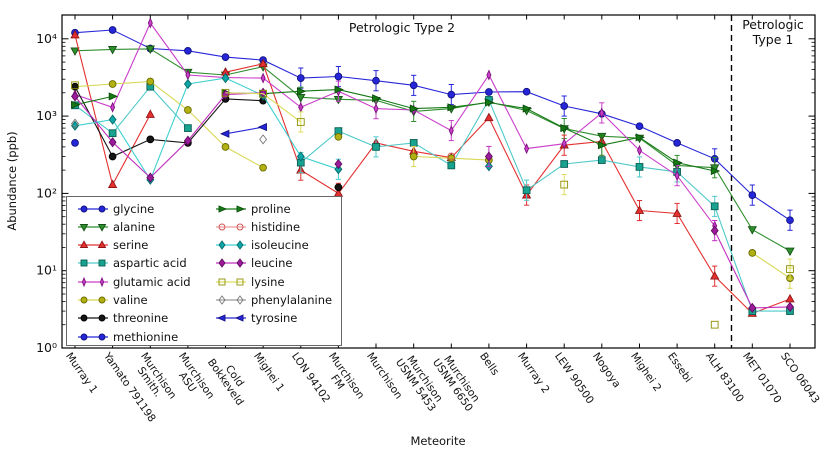 The width and height of the screenshot is (830, 457). What do you see at coordinates (46, 347) in the screenshot?
I see `svg-text: 10⁰` at bounding box center [46, 347].